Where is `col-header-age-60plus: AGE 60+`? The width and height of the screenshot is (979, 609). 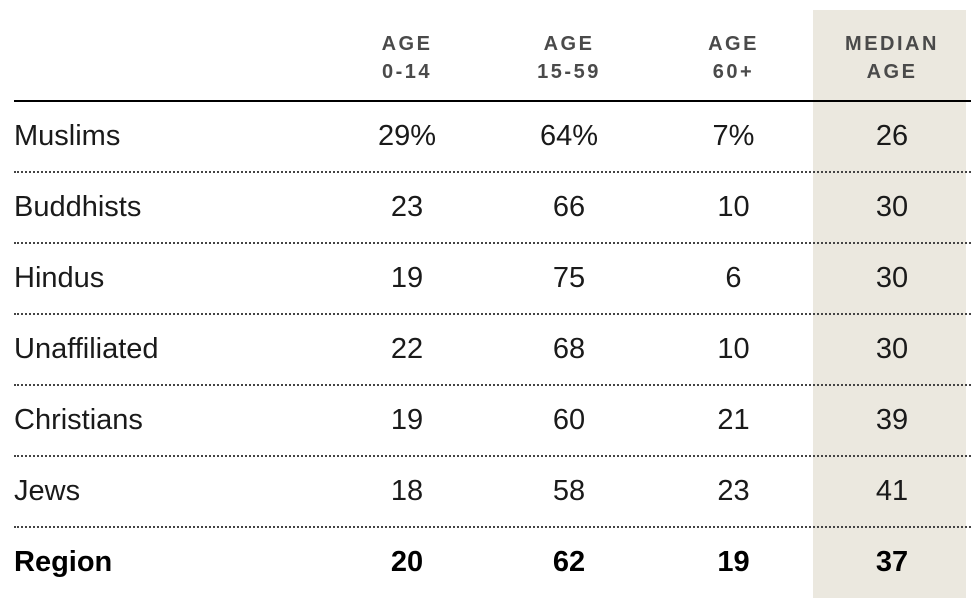
col-header-age-60plus: AGE 60+ is located at coordinates (733, 58).